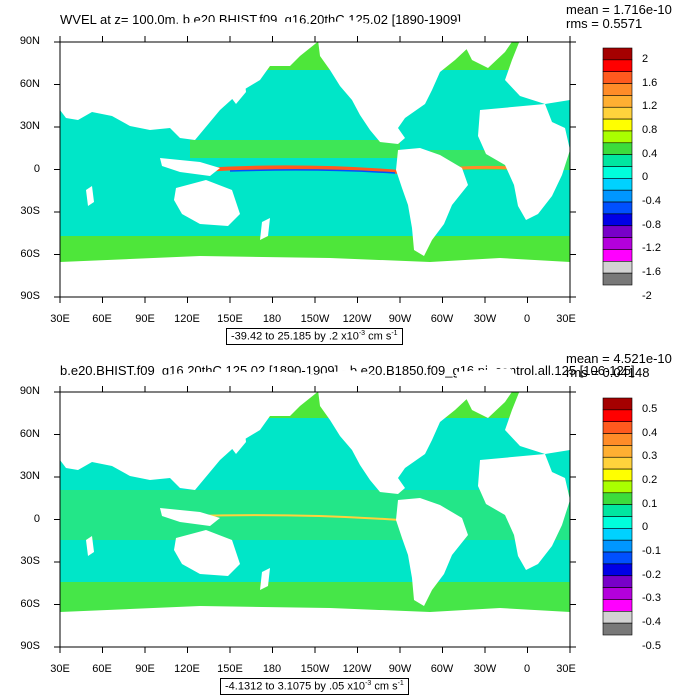  Describe the element at coordinates (650, 82) in the screenshot. I see `colorbar-label: 1.6` at that location.